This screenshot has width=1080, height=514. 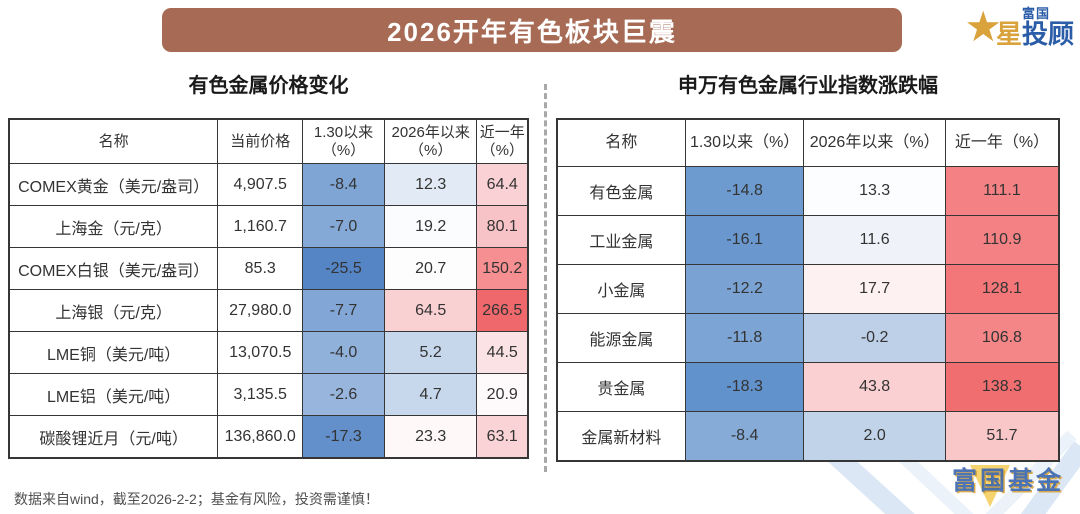 I want to click on heat-cell: 106.8, so click(x=1002, y=338).